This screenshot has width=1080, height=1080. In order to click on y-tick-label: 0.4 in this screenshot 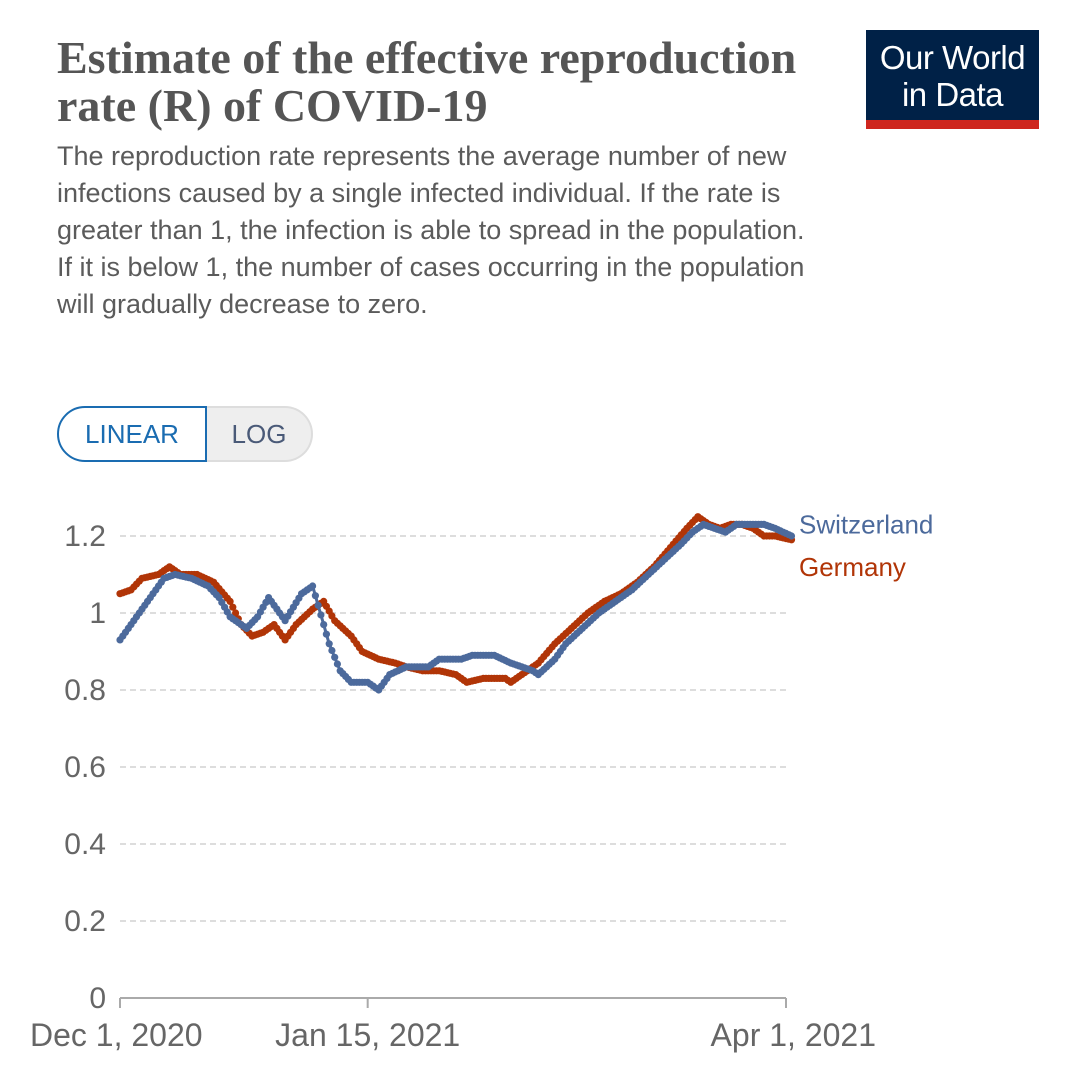, I will do `click(85, 844)`.